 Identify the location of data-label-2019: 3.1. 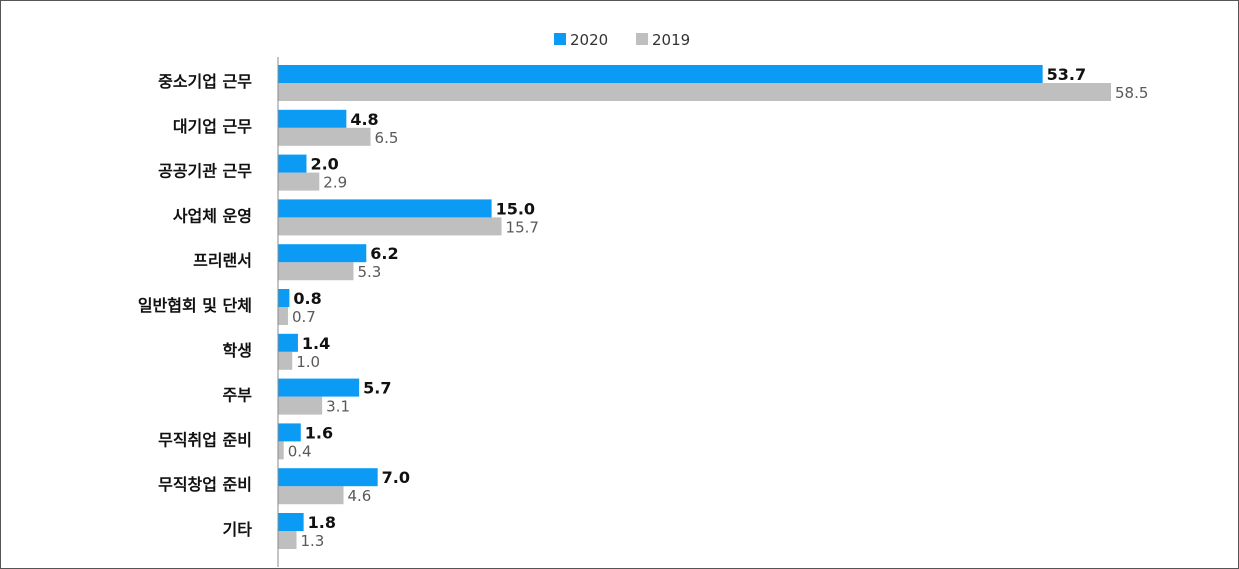
(338, 407).